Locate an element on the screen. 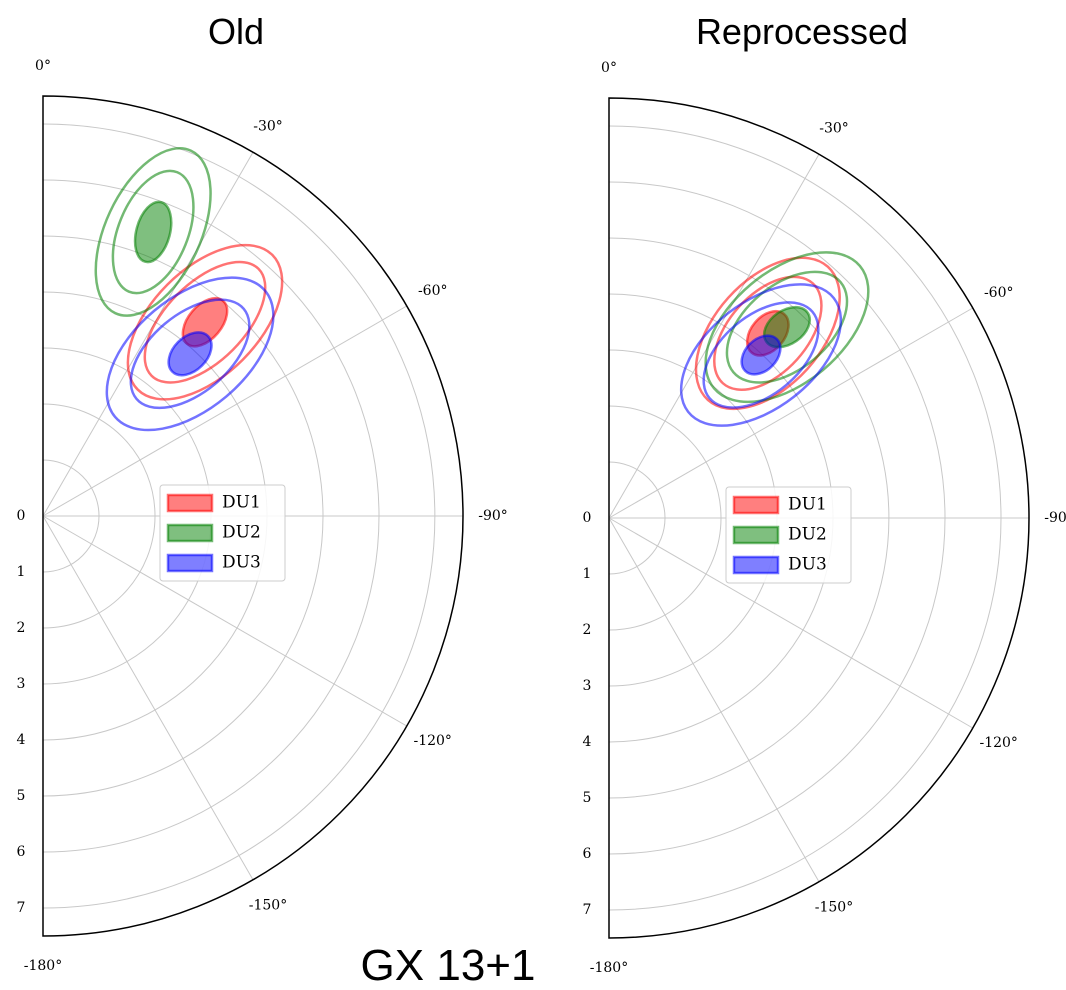 This screenshot has width=1066, height=990. chart-title: Reprocessed is located at coordinates (802, 31).